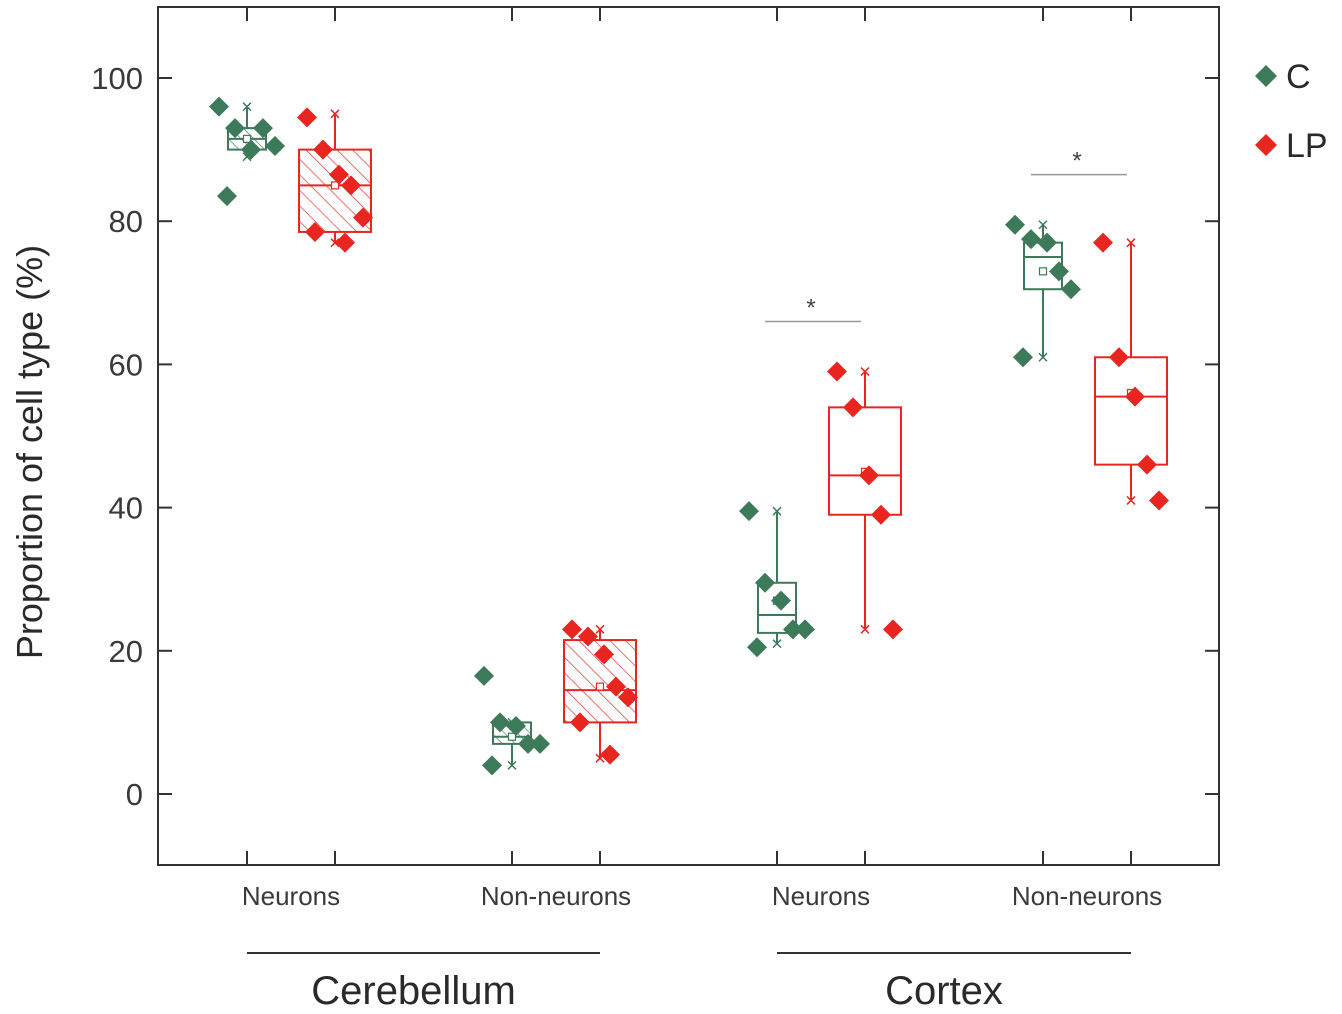 The height and width of the screenshot is (1014, 1342). I want to click on legend-label: C, so click(1298, 77).